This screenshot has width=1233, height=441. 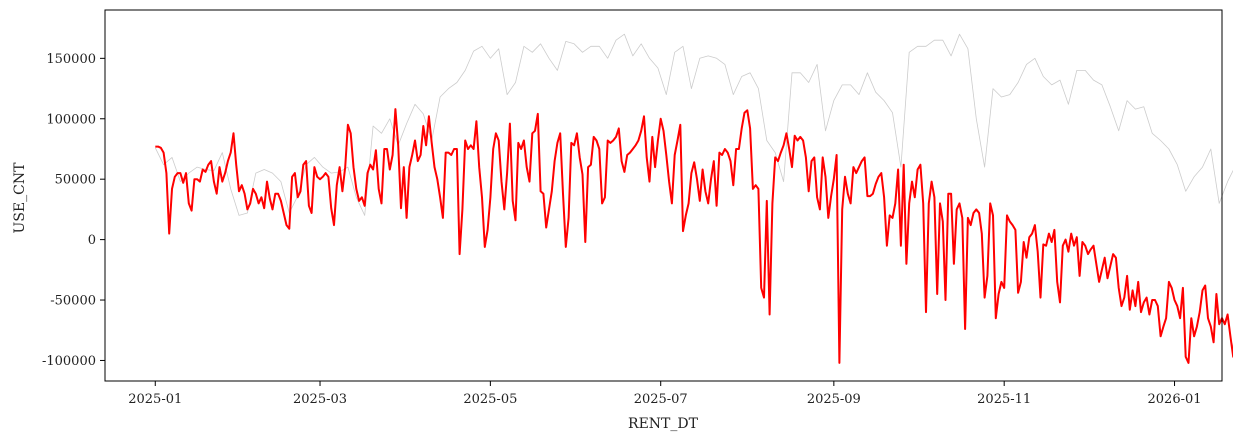 What do you see at coordinates (73, 210) in the screenshot?
I see `y-axis: -100000 -50000 0 50000 100000 150000` at bounding box center [73, 210].